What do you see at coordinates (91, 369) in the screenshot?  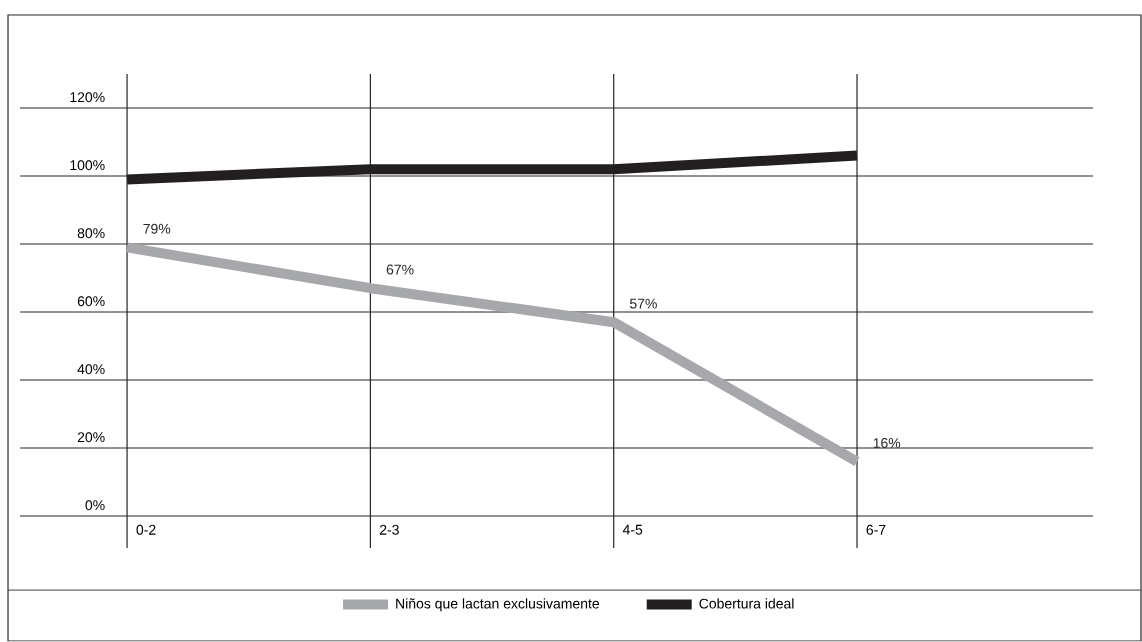 I see `y-tick-label: 40%` at bounding box center [91, 369].